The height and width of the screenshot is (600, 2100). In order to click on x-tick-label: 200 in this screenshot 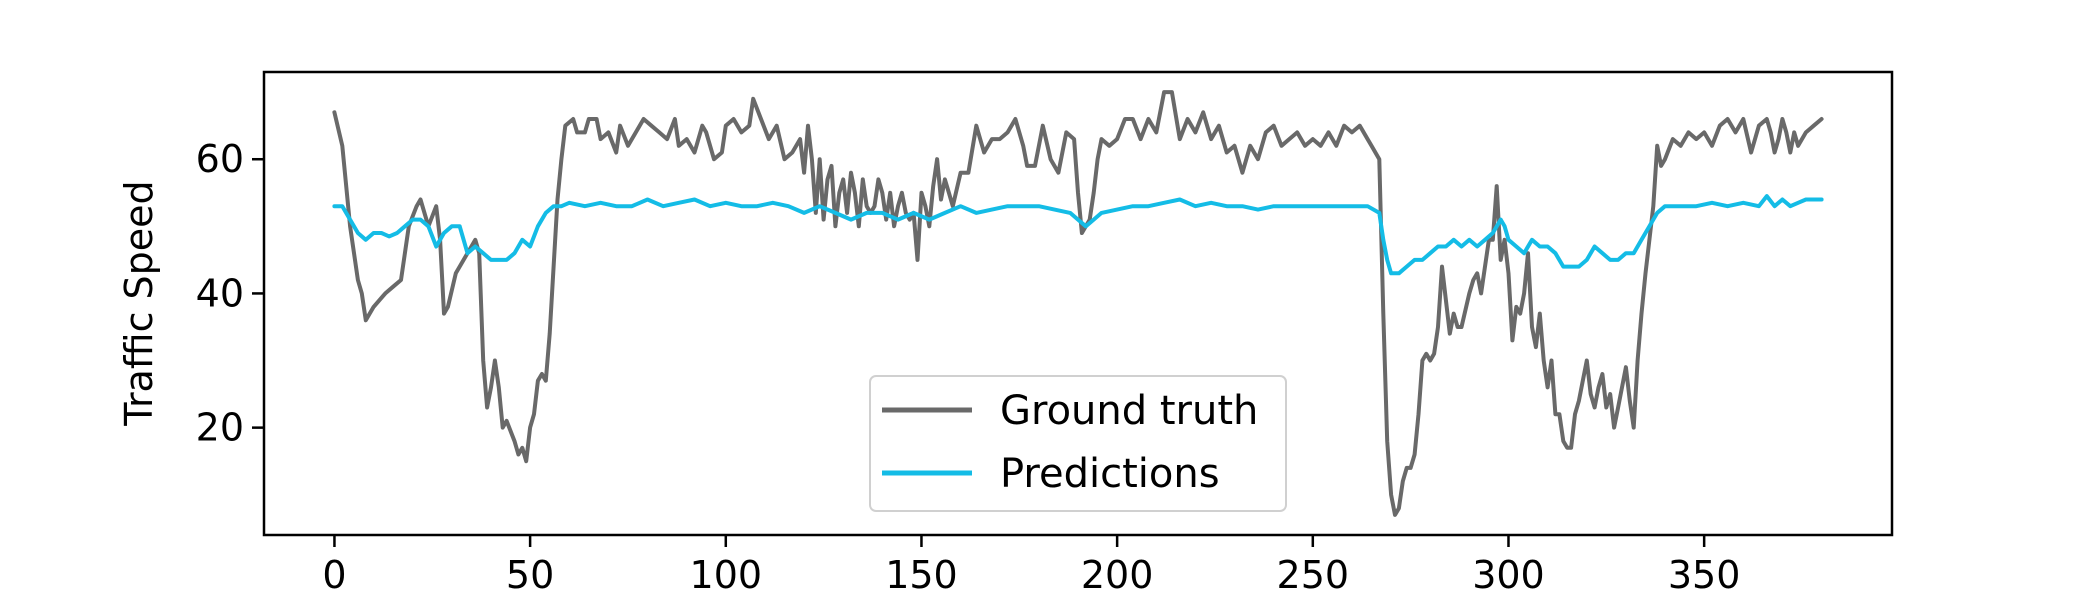, I will do `click(1117, 575)`.